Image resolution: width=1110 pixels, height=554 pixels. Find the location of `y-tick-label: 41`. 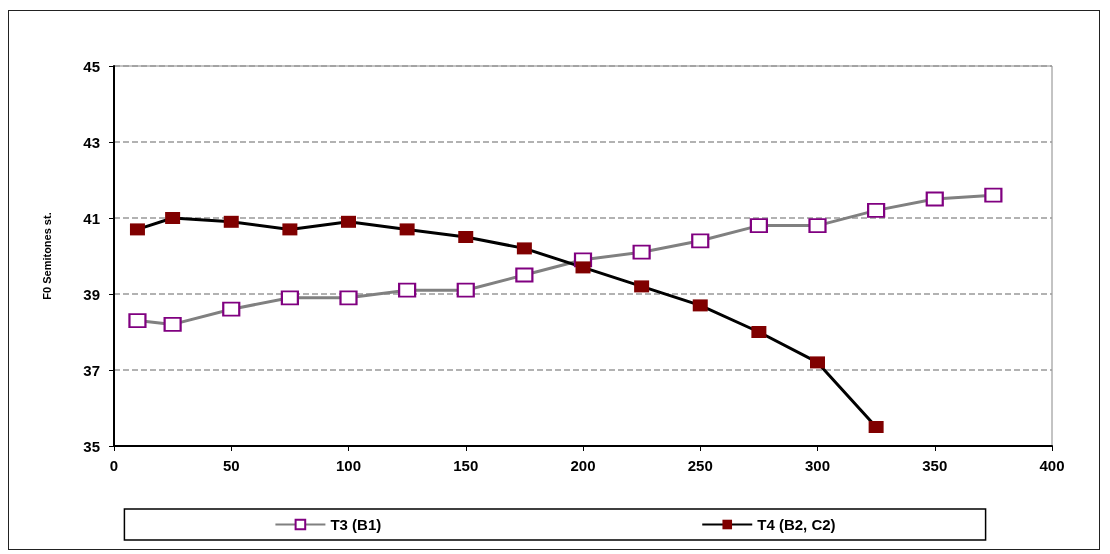

y-tick-label: 41 is located at coordinates (91, 218).